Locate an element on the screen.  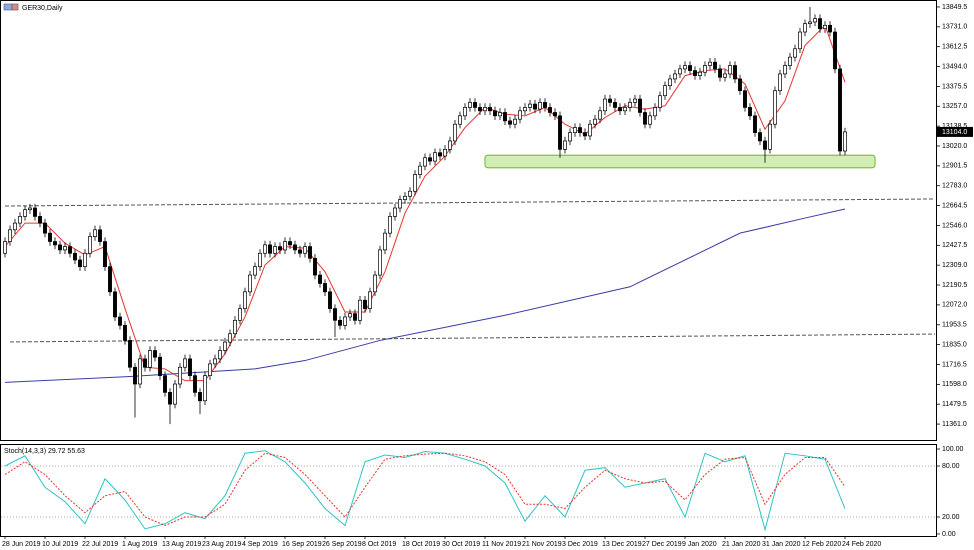
y-tick-label: 13612.5 is located at coordinates (954, 47).